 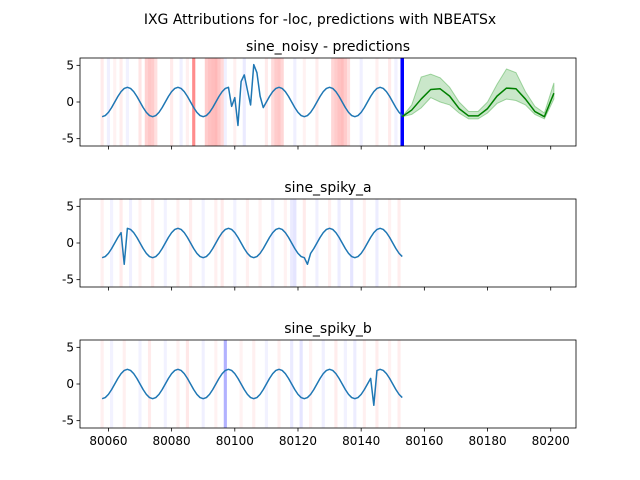 I want to click on x-tick-label: 80180, so click(x=487, y=441).